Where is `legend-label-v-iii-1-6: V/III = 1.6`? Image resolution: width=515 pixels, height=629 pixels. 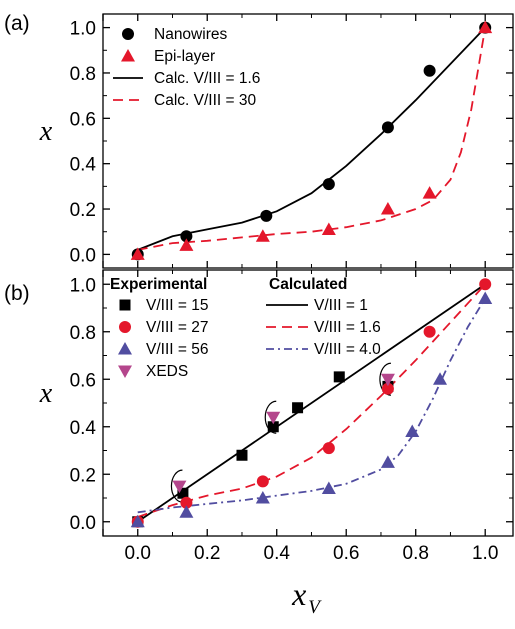 legend-label-v-iii-1-6: V/III = 1.6 is located at coordinates (347, 327).